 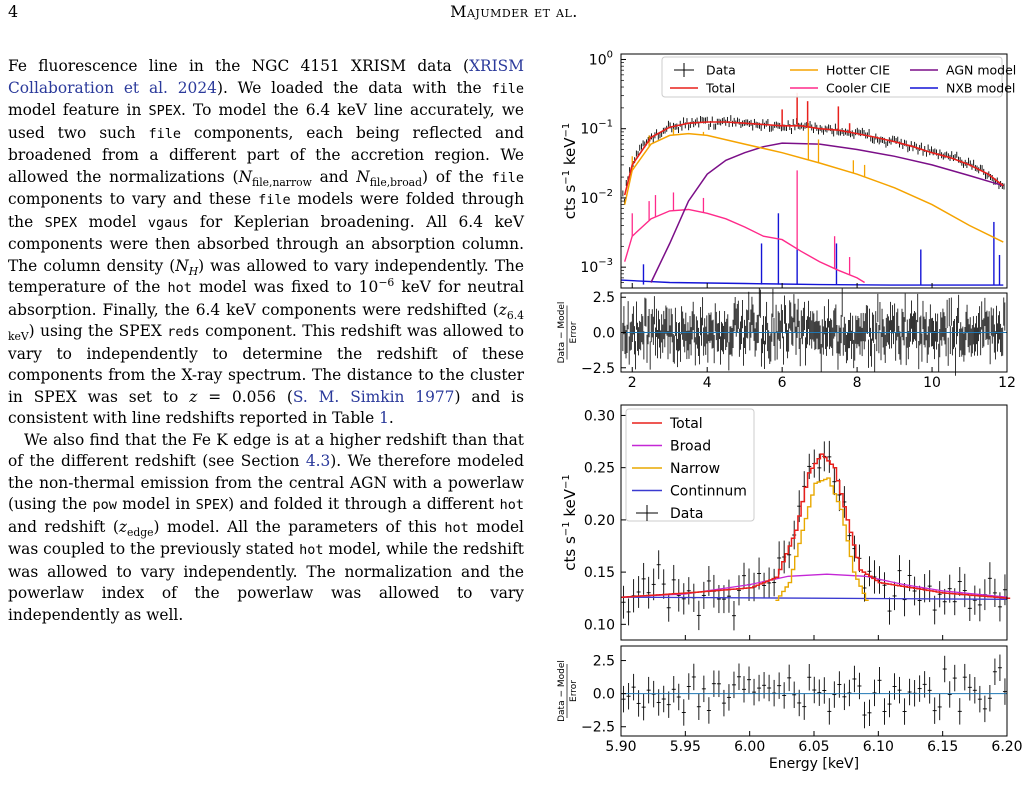 I want to click on data-points, so click(x=813, y=160).